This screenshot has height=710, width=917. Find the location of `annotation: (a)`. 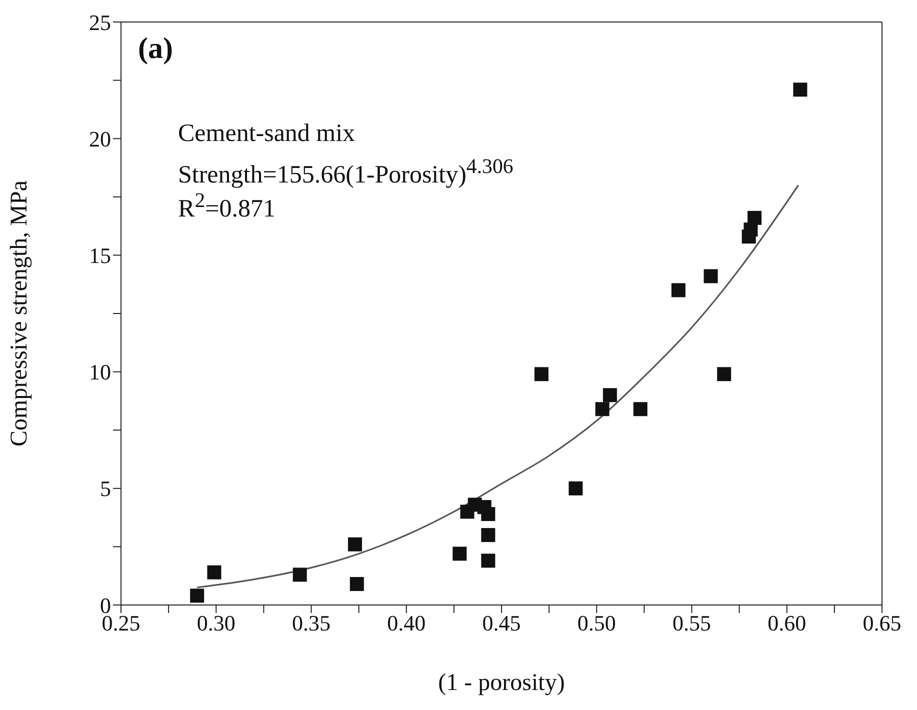

annotation: (a) is located at coordinates (155, 49).